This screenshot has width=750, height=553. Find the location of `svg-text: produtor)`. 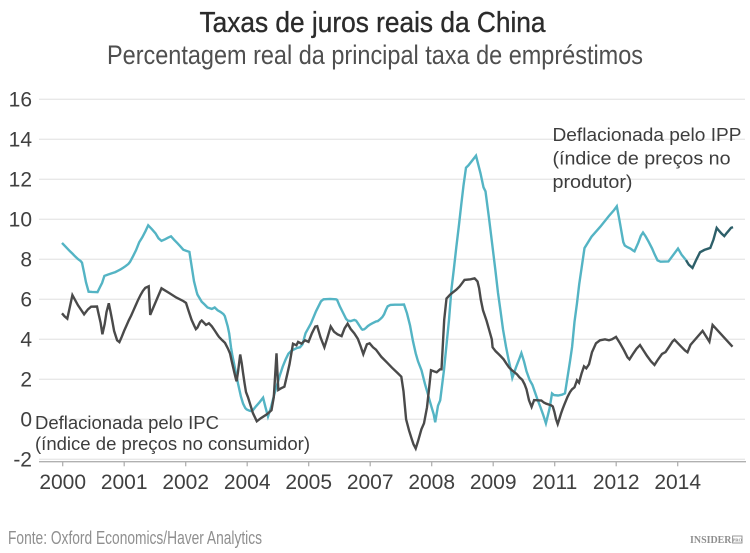

svg-text: produtor) is located at coordinates (593, 181).